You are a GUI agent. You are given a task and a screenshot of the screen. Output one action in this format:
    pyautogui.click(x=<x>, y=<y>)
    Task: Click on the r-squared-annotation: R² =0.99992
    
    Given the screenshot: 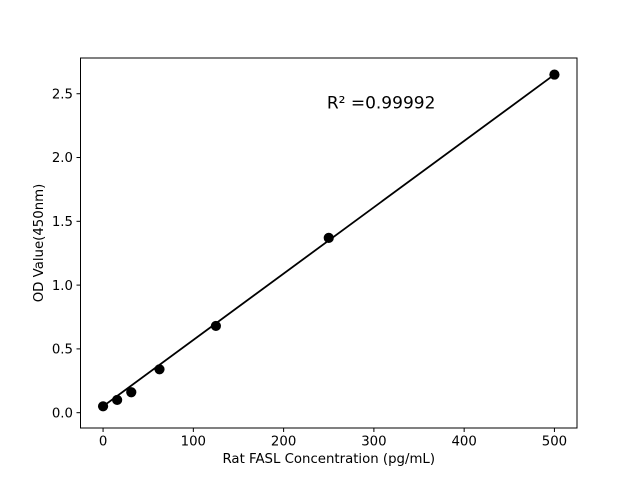 What is the action you would take?
    pyautogui.click(x=381, y=104)
    